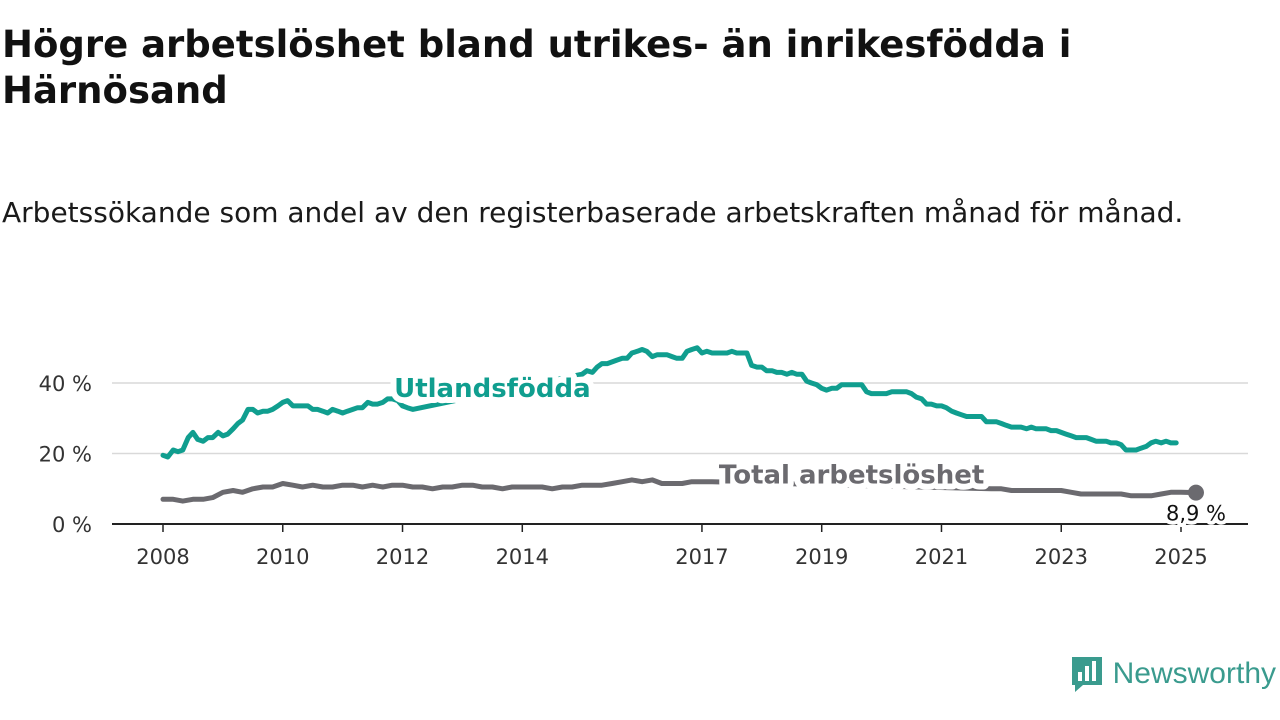 The width and height of the screenshot is (1280, 720). I want to click on brand-name: Newsworthy, so click(1194, 673).